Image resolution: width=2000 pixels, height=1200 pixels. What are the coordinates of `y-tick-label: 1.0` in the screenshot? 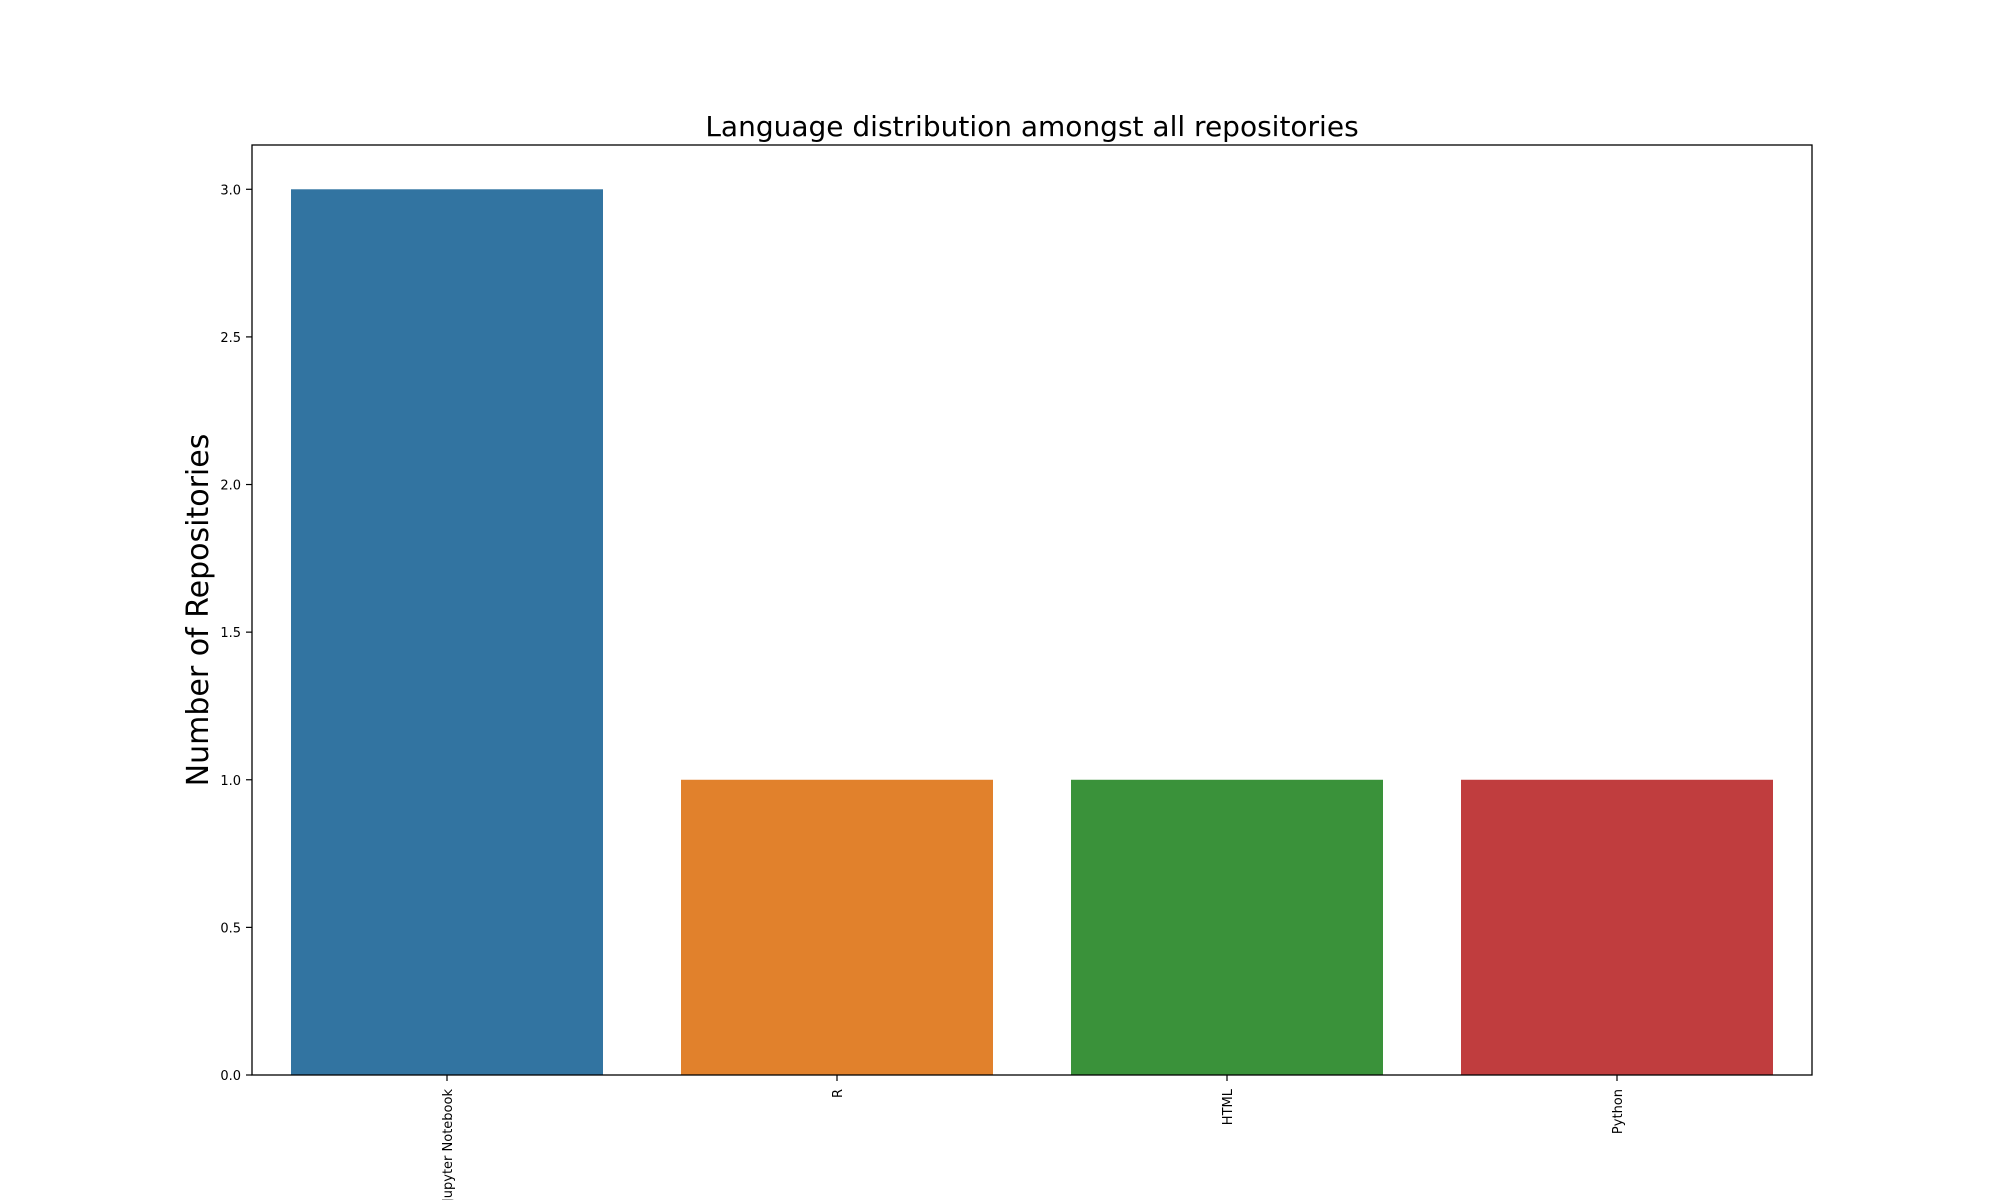 It's located at (230, 781).